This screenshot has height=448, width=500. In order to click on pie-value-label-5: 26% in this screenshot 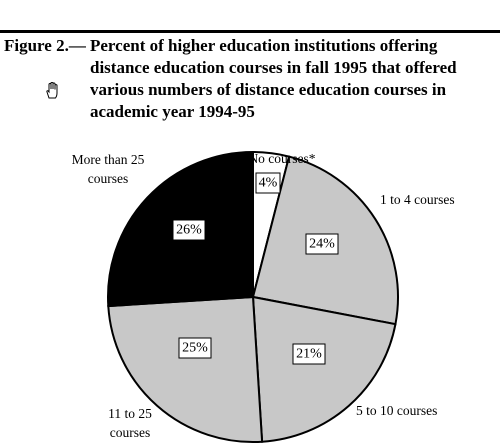, I will do `click(189, 230)`.